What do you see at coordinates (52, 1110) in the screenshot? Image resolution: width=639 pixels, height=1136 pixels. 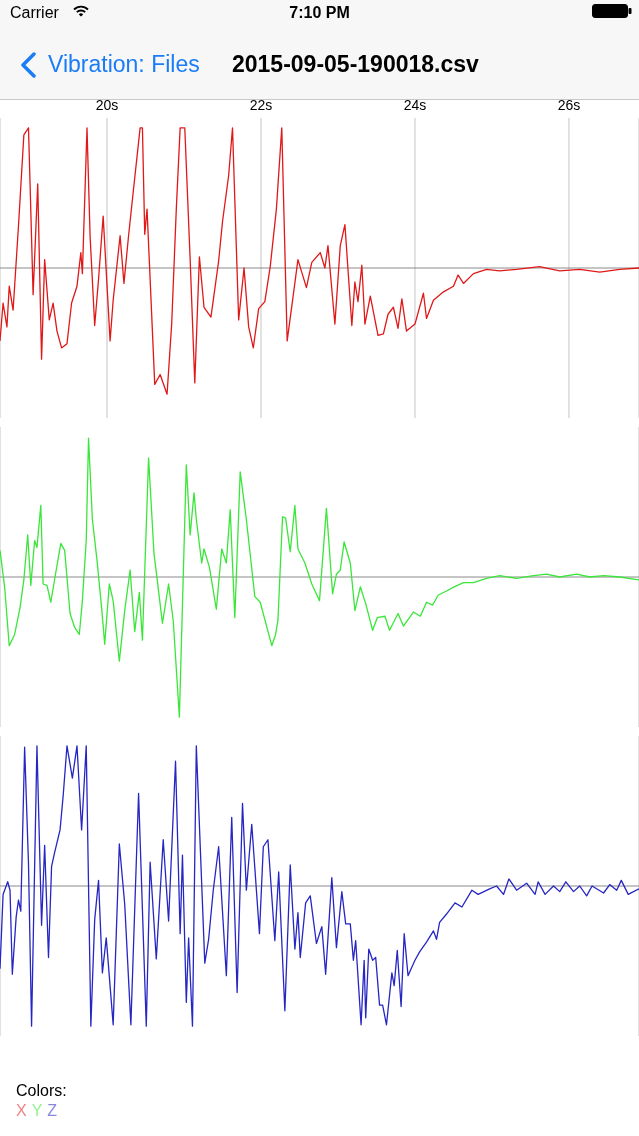 I see `text: Z` at bounding box center [52, 1110].